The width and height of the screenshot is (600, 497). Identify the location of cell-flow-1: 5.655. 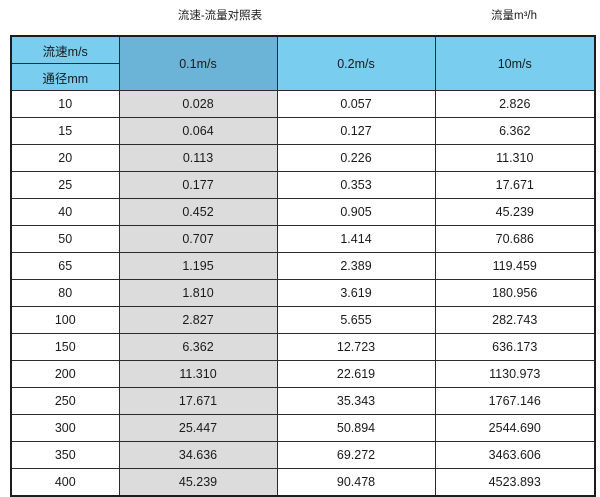
(356, 320).